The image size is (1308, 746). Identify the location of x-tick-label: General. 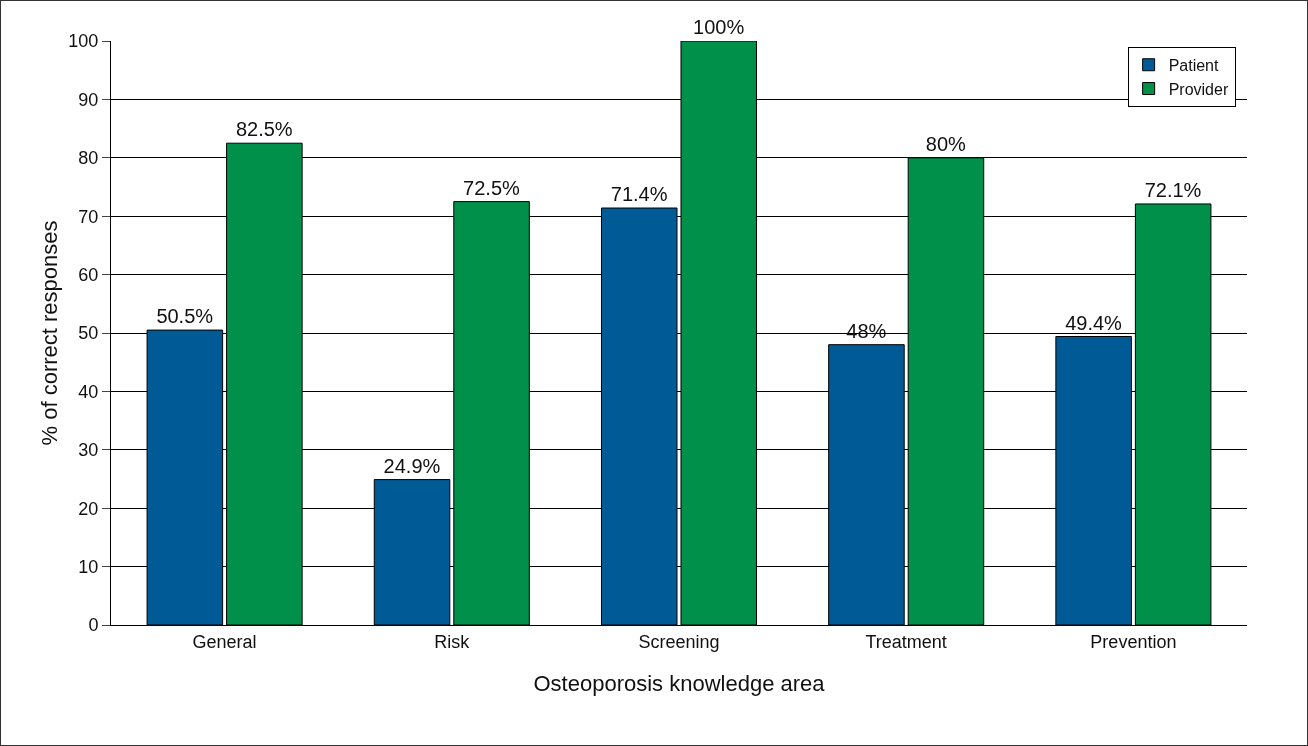
(224, 641).